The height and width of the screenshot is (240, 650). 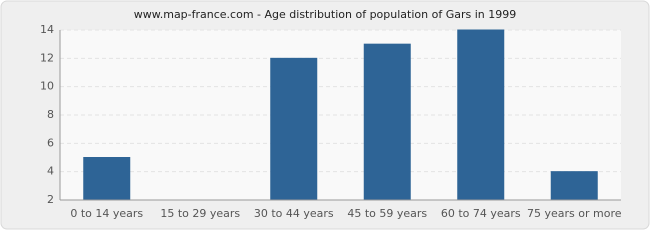 What do you see at coordinates (47, 86) in the screenshot?
I see `y-tick-label: 10` at bounding box center [47, 86].